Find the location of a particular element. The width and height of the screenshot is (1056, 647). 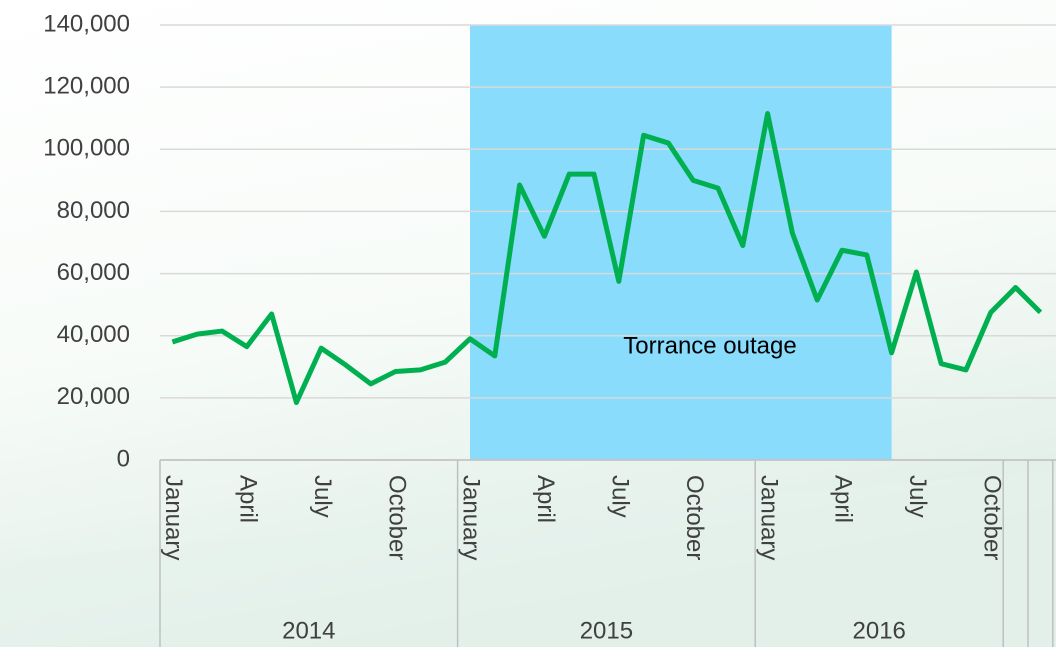

y-tick-label: 20,000 is located at coordinates (93, 396).